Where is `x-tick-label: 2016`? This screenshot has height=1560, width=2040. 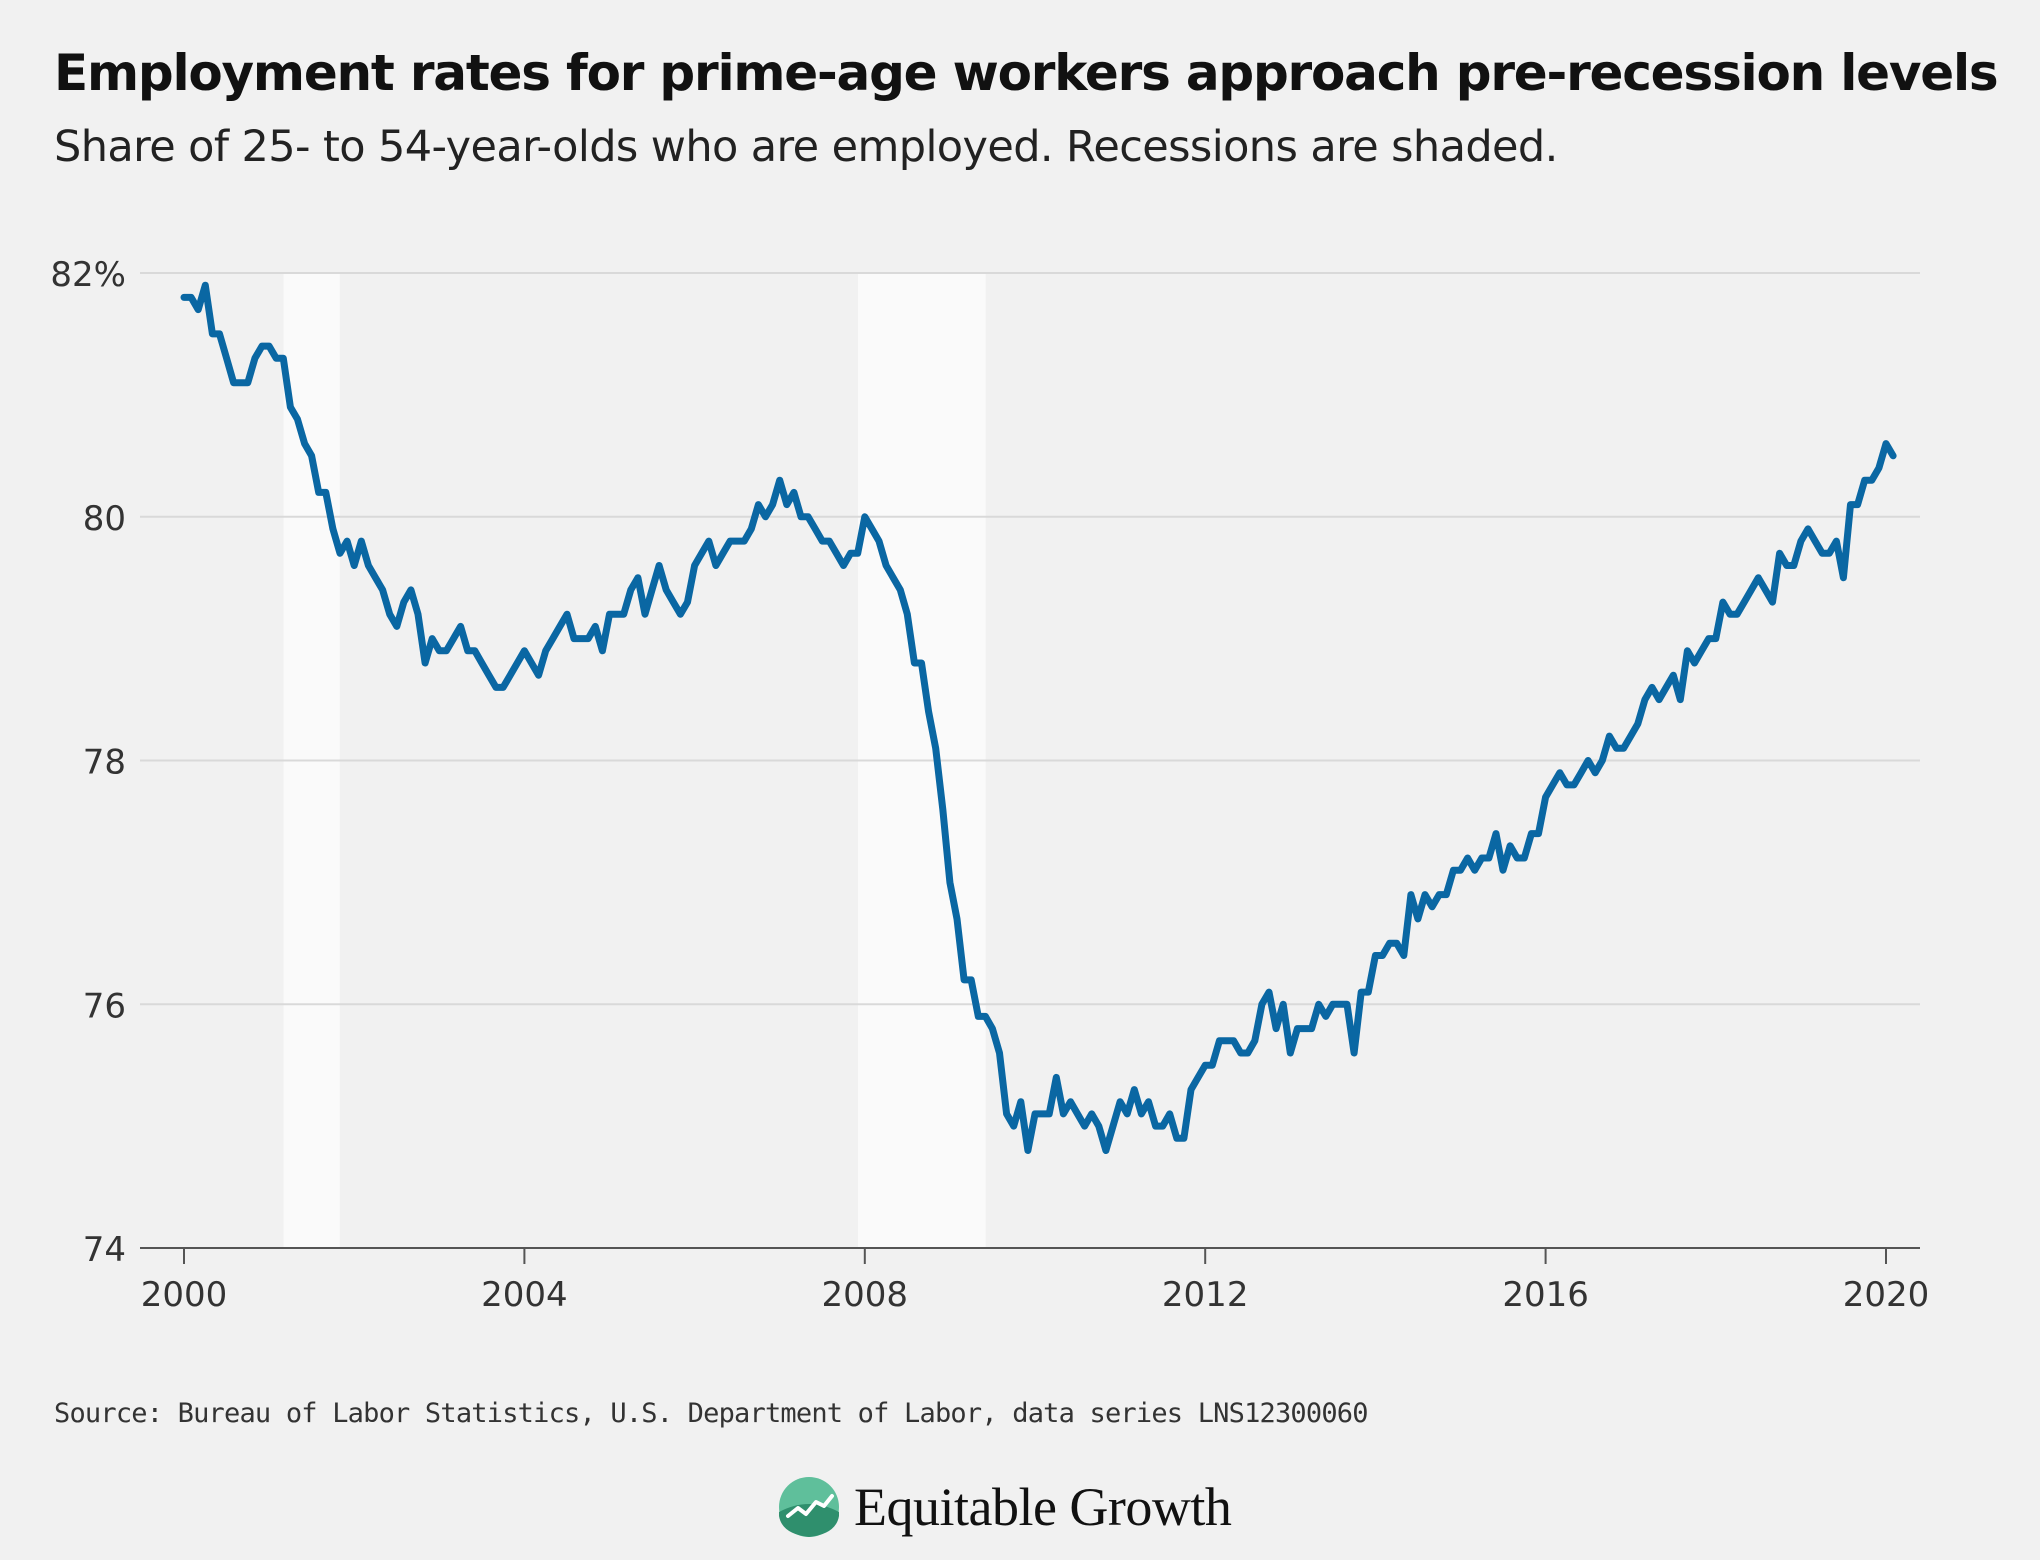 x-tick-label: 2016 is located at coordinates (1545, 1295).